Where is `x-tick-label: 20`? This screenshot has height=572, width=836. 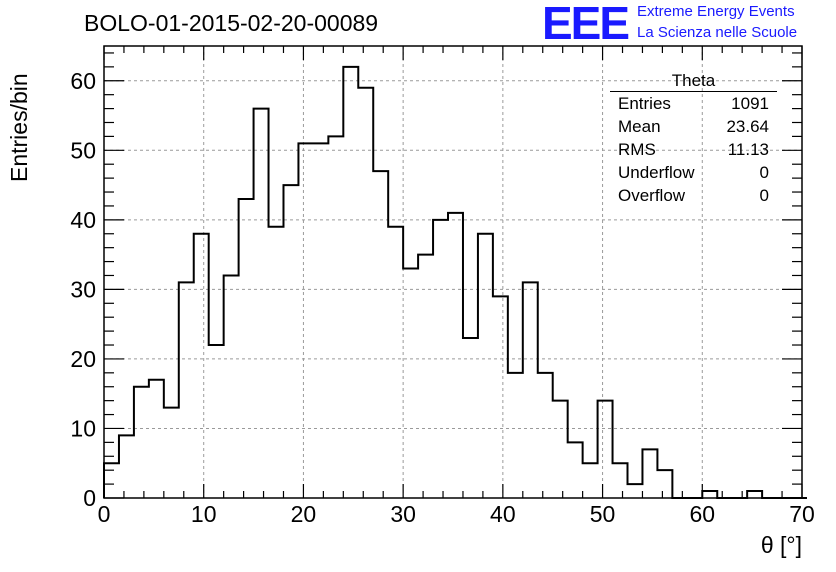 x-tick-label: 20 is located at coordinates (304, 514).